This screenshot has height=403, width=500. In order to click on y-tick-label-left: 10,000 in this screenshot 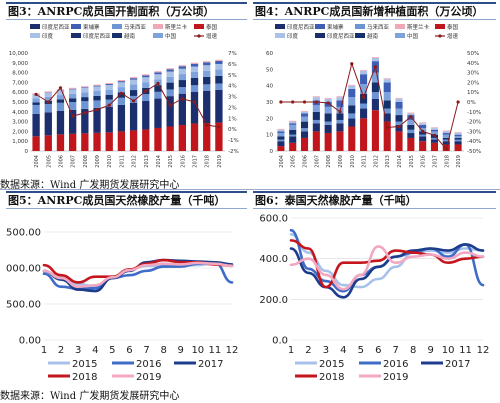, I will do `click(19, 54)`.